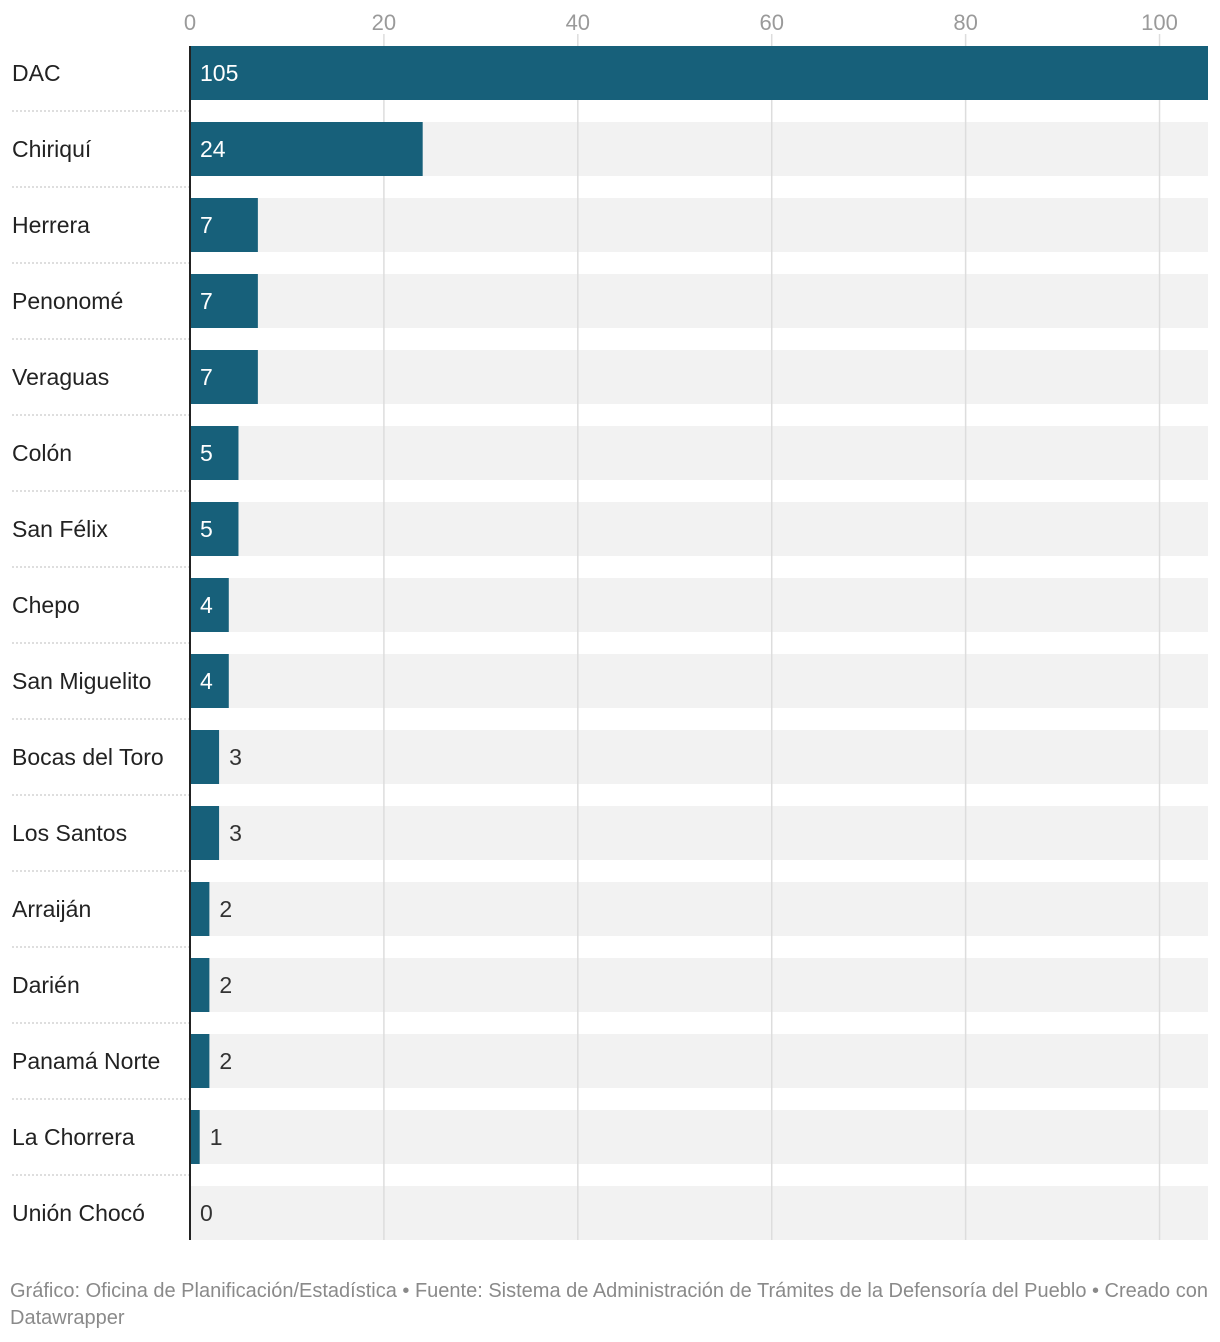 The width and height of the screenshot is (1220, 1342). I want to click on category-label: Unión Chocó, so click(78, 1213).